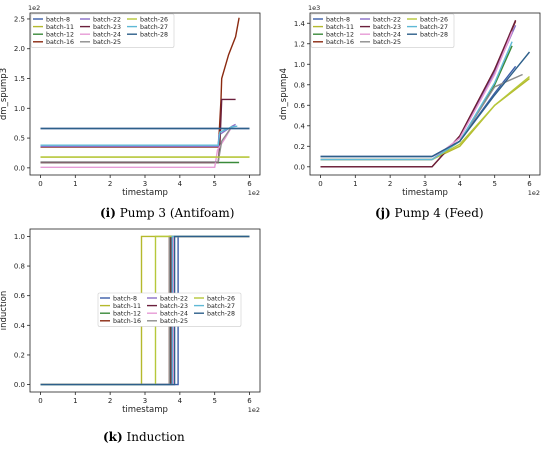  I want to click on y-tick-label: 1.5, so click(19, 79).